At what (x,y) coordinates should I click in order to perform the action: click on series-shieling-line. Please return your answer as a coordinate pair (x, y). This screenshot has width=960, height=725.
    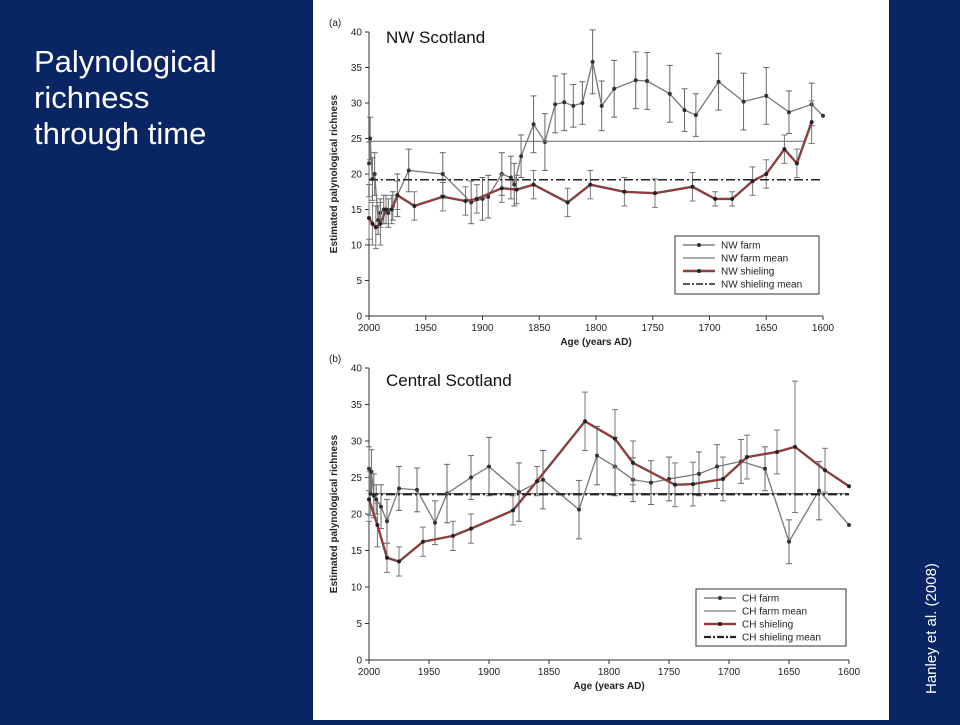
    Looking at the image, I should click on (609, 491).